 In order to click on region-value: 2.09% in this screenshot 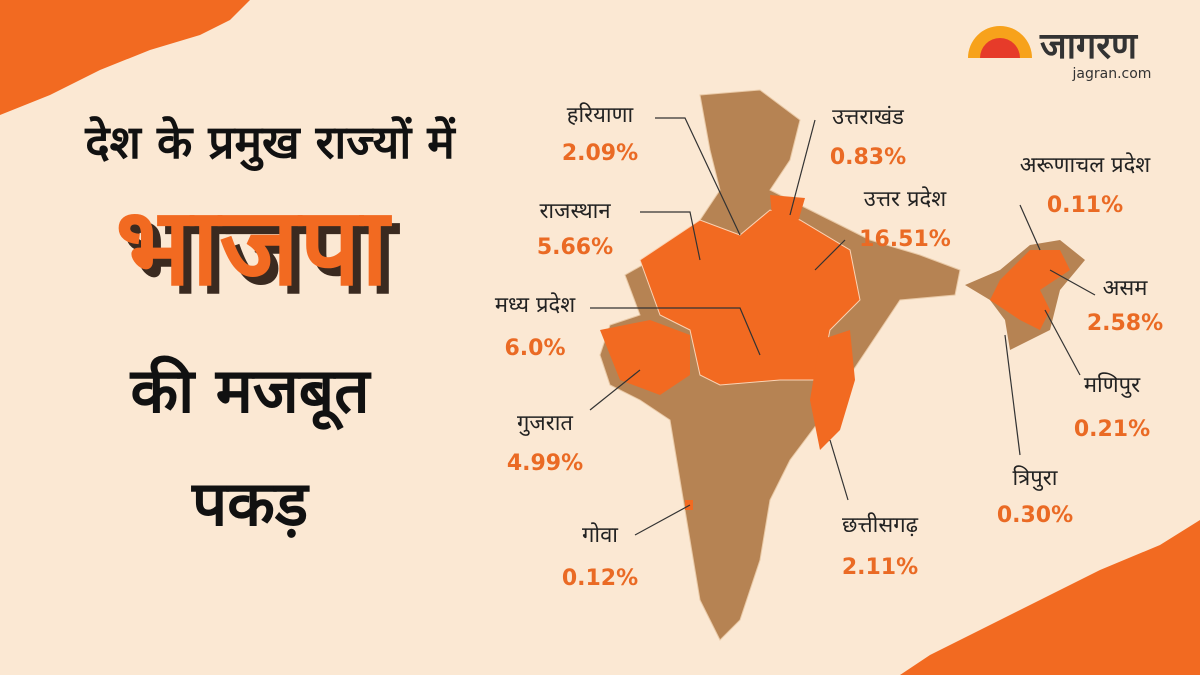, I will do `click(600, 153)`.